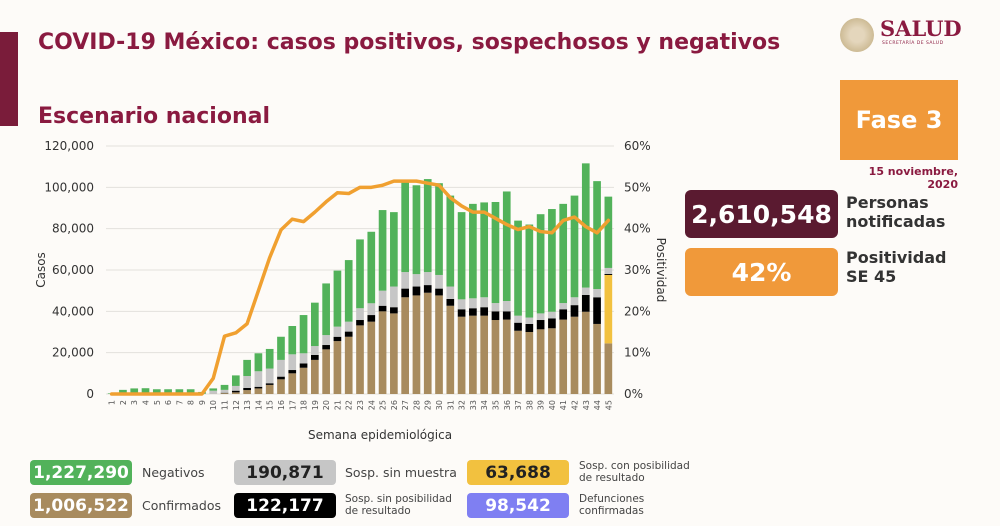  I want to click on x-tick-label: 16, so click(281, 405).